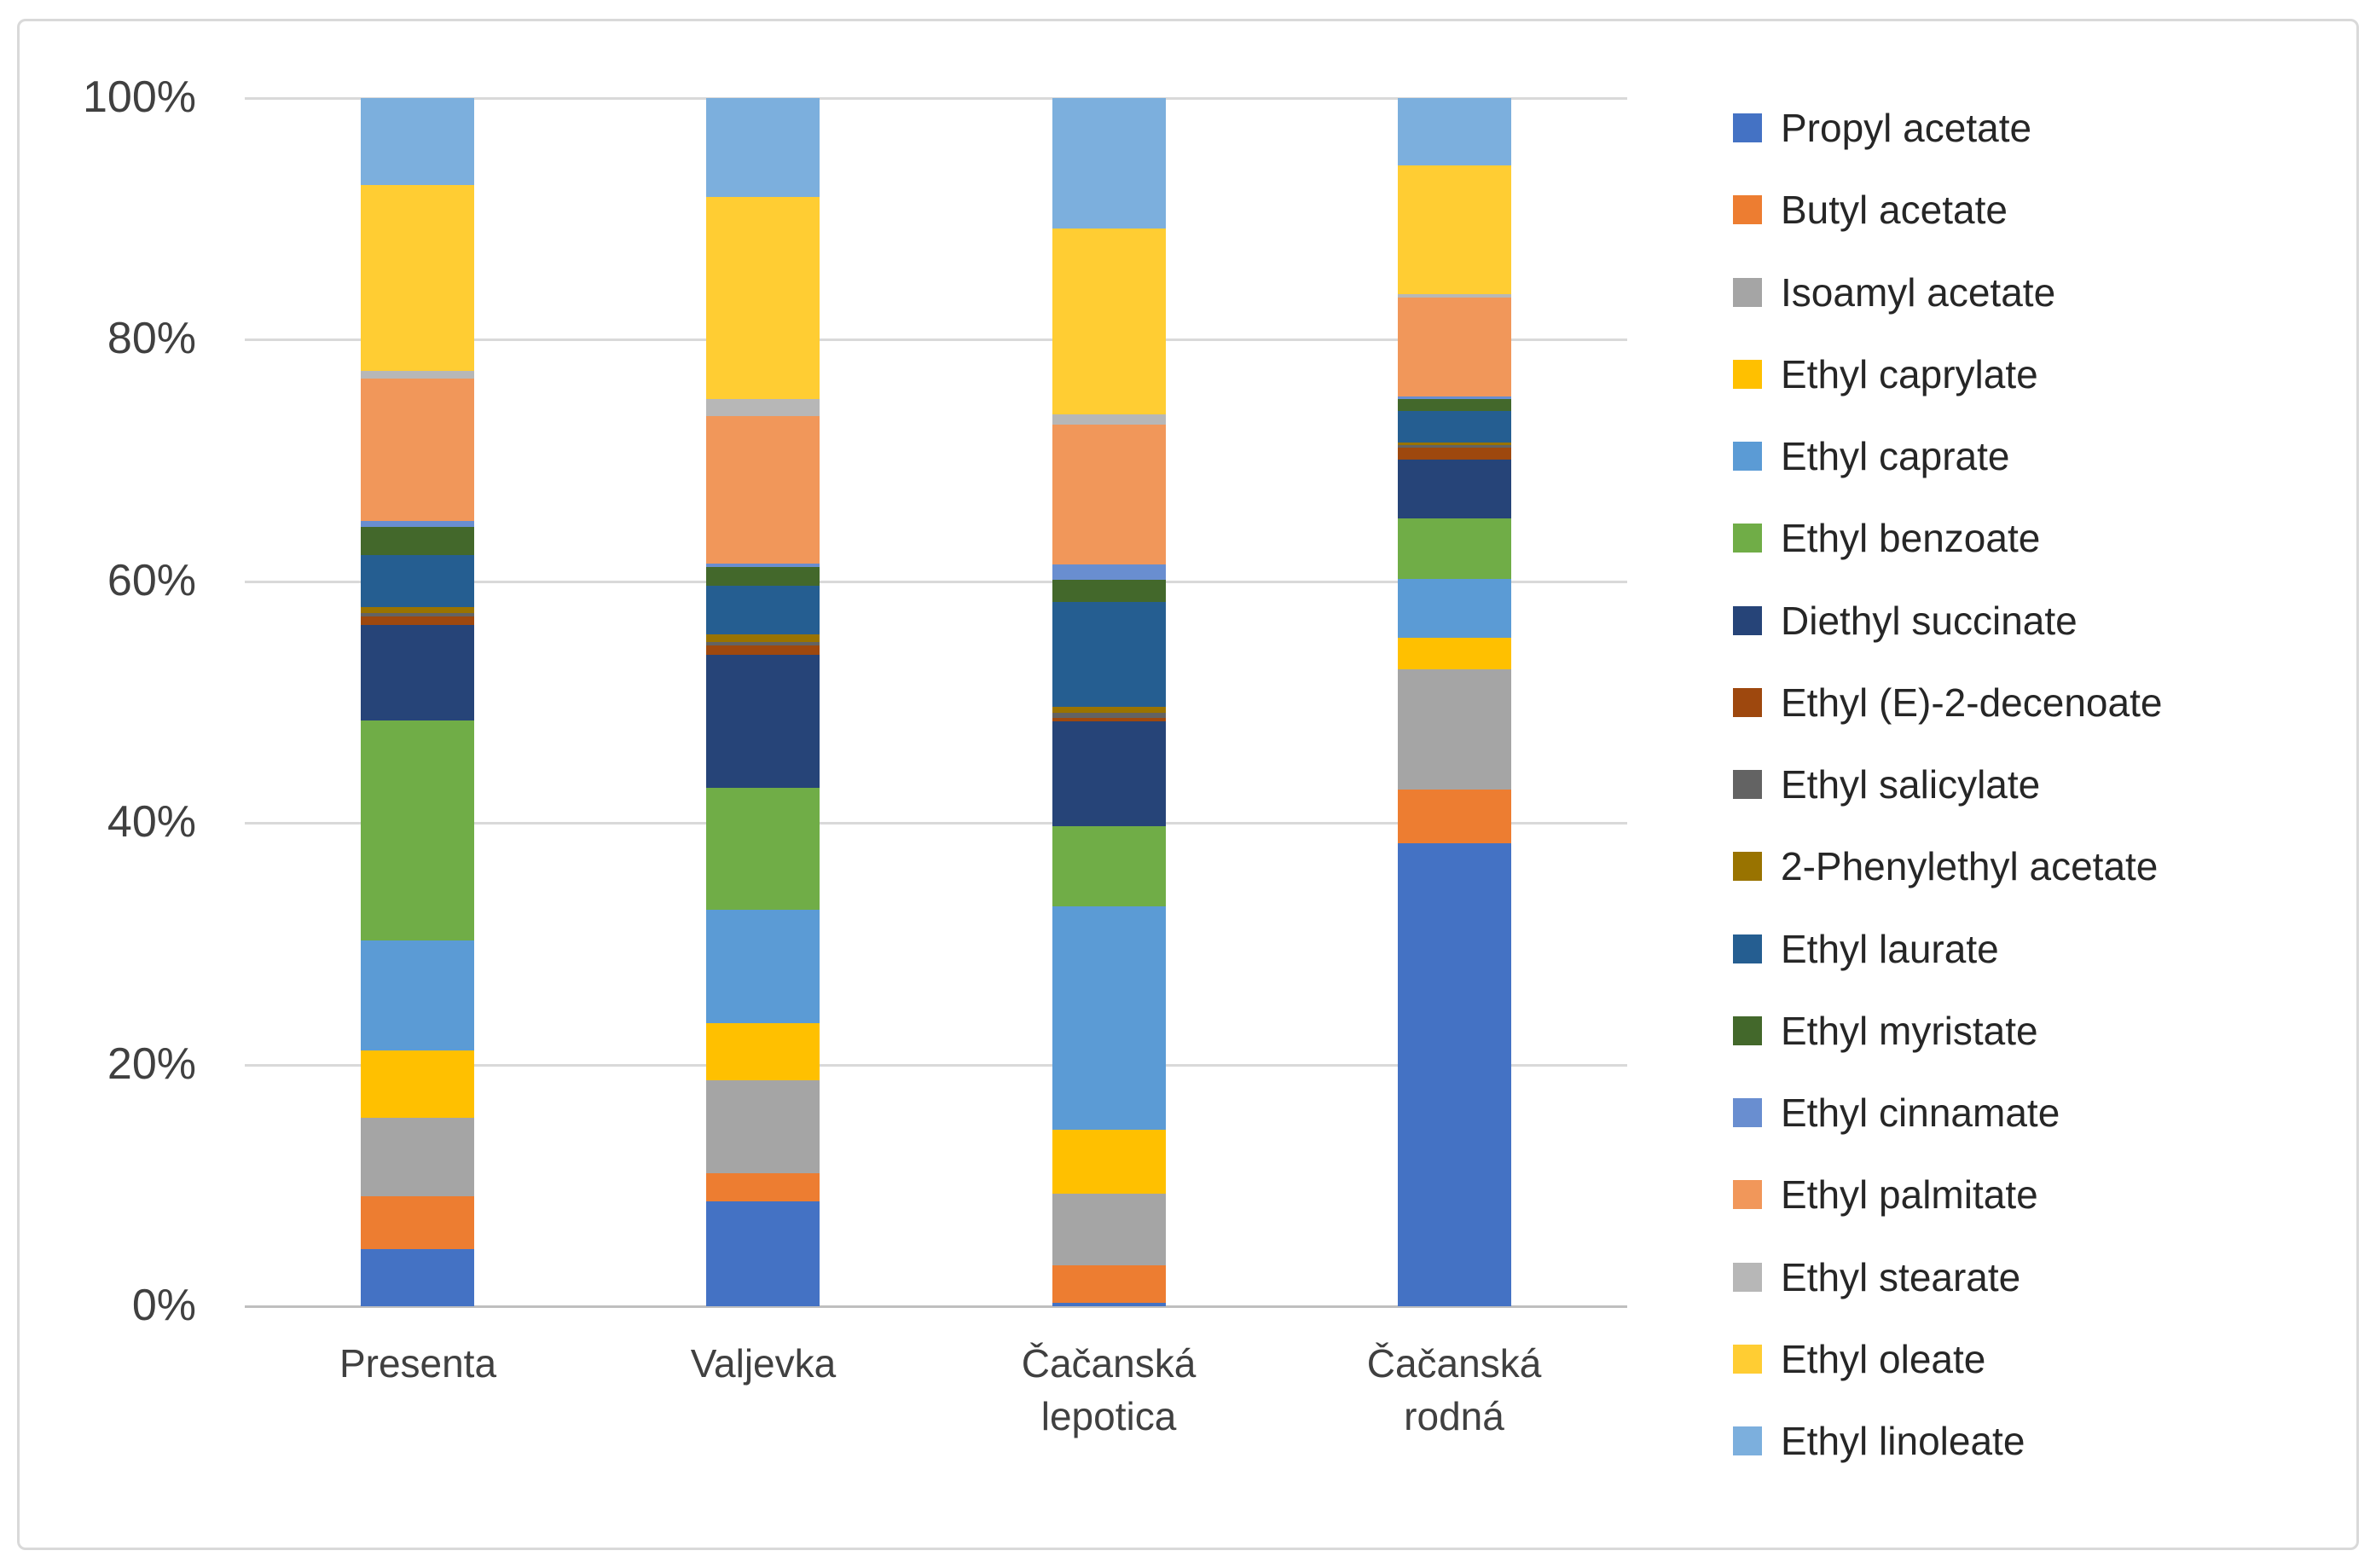 The image size is (2376, 1568). I want to click on legend-item-ethyl-laurate: Ethyl laurate, so click(1866, 949).